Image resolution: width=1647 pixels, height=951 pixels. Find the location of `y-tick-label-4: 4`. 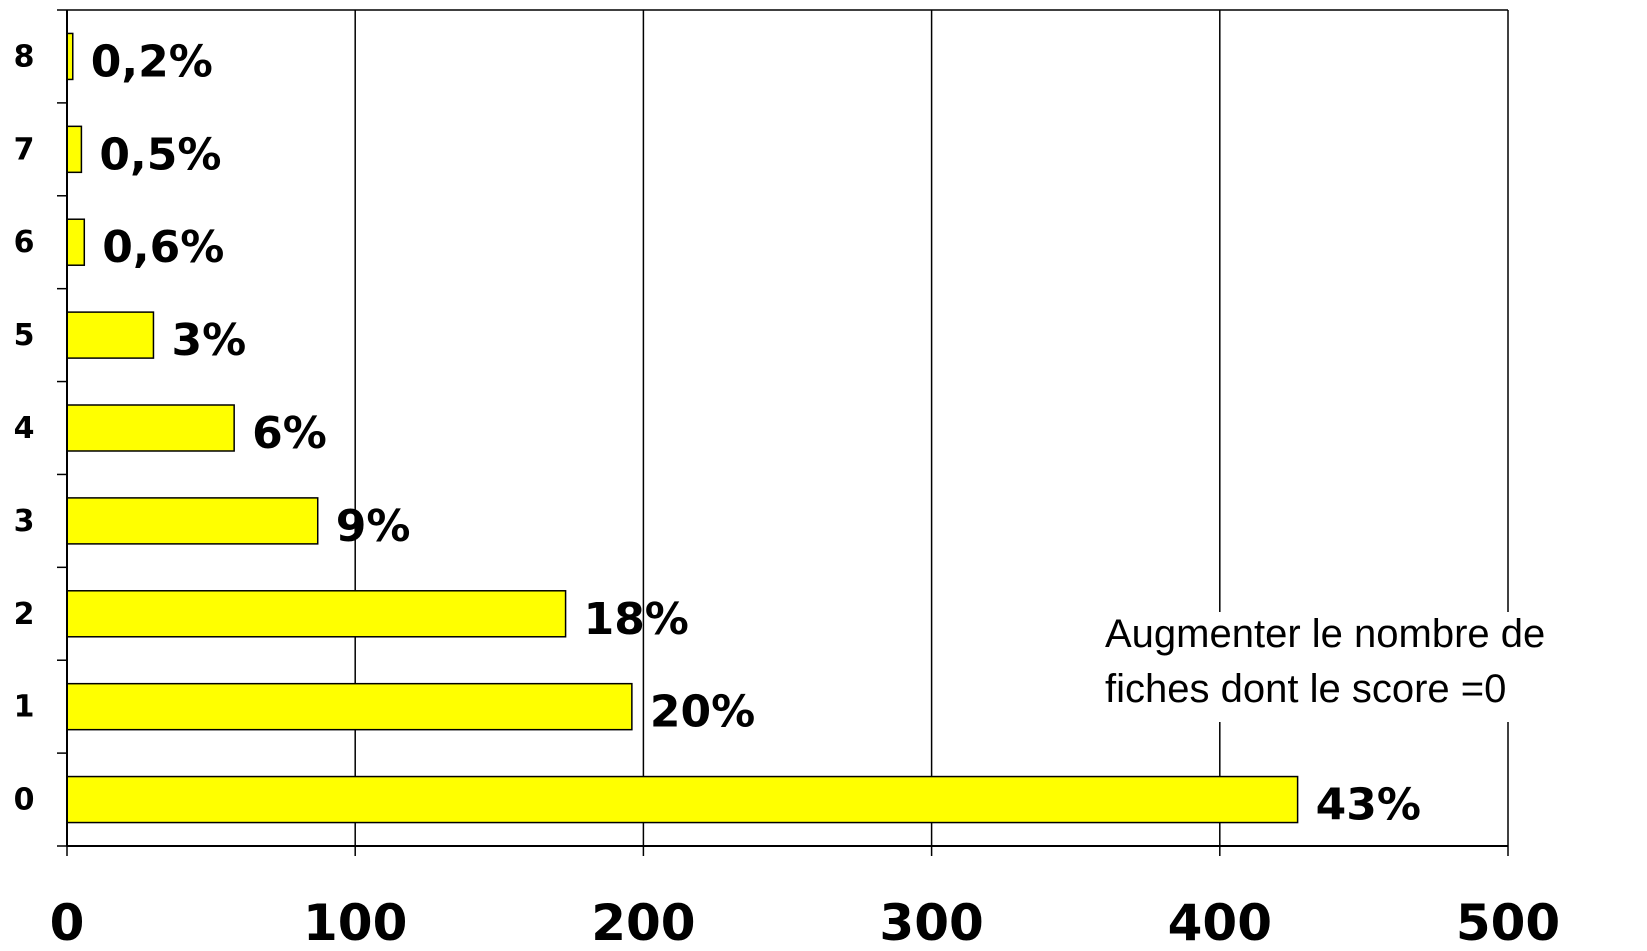

y-tick-label-4: 4 is located at coordinates (24, 428).